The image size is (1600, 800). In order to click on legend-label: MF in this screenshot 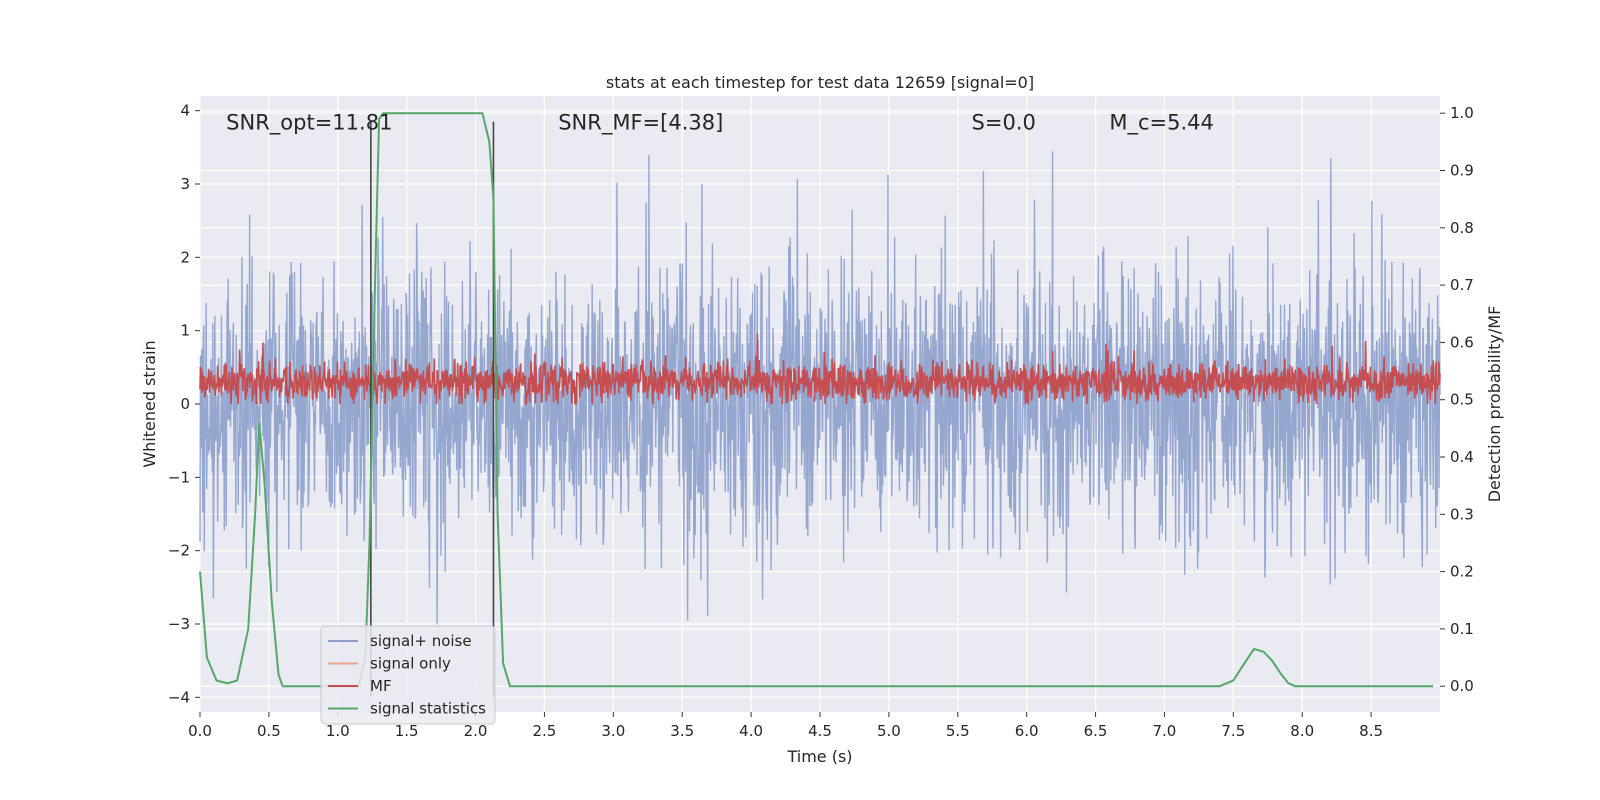, I will do `click(381, 686)`.